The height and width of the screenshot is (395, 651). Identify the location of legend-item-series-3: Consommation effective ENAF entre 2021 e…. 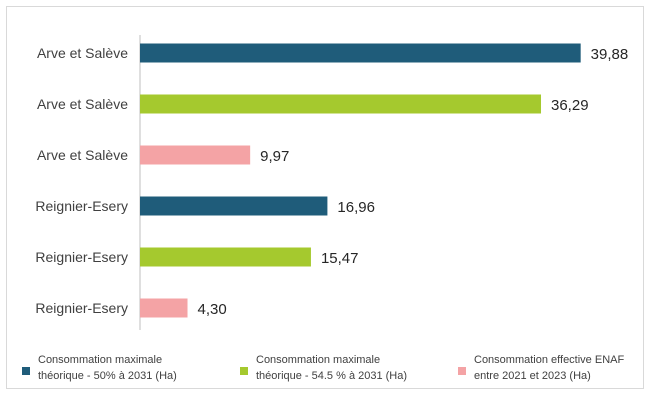
(541, 368).